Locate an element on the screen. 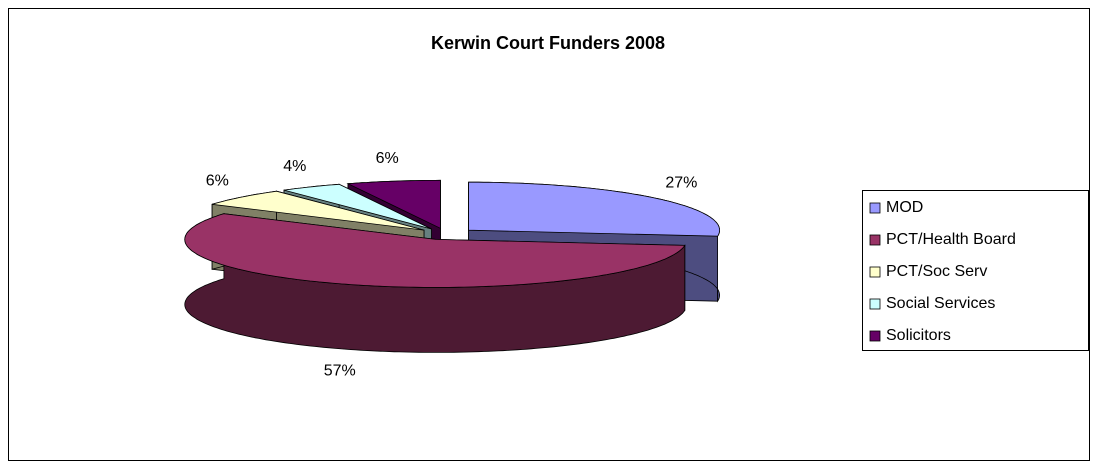 This screenshot has width=1096, height=468. legend-label: PCT/Soc Serv is located at coordinates (936, 271).